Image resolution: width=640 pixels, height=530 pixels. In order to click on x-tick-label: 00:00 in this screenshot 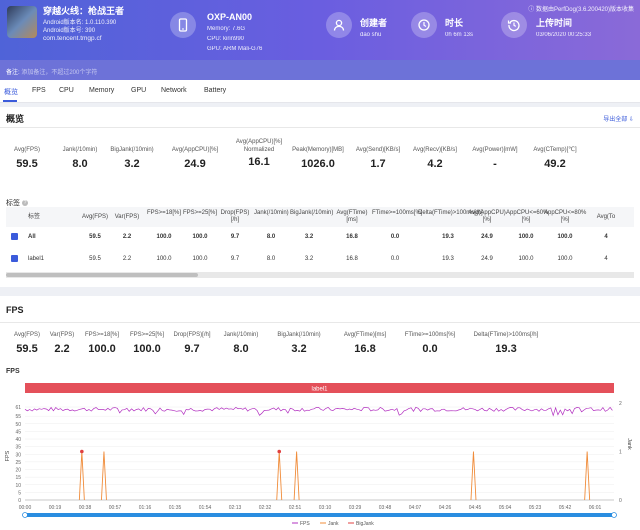, I will do `click(25, 508)`.